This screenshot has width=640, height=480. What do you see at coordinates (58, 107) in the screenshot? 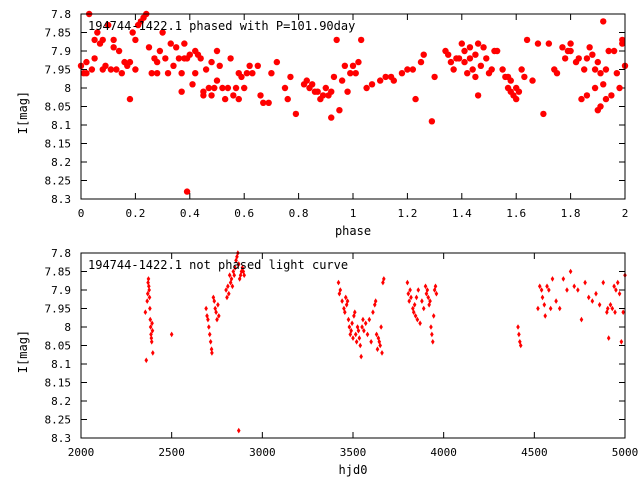
I see `y-tick-label: 8.05` at bounding box center [58, 107].